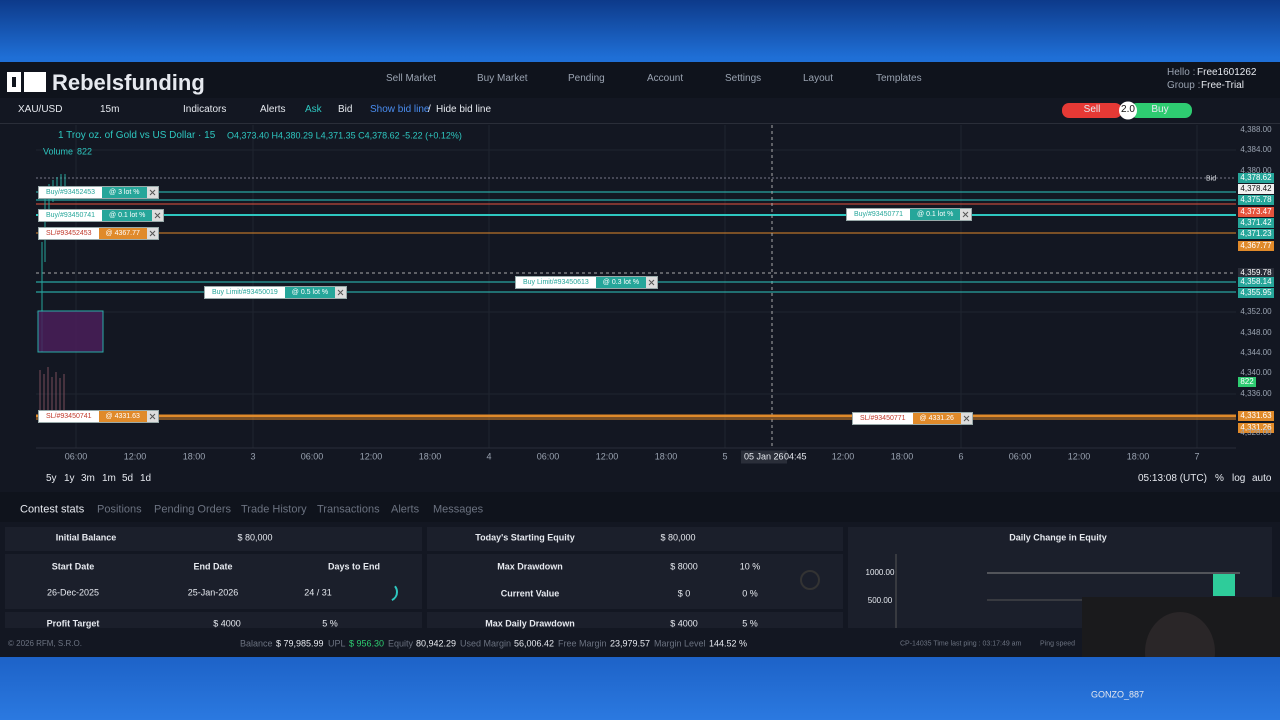  I want to click on toolbar-button: Ask, so click(313, 109).